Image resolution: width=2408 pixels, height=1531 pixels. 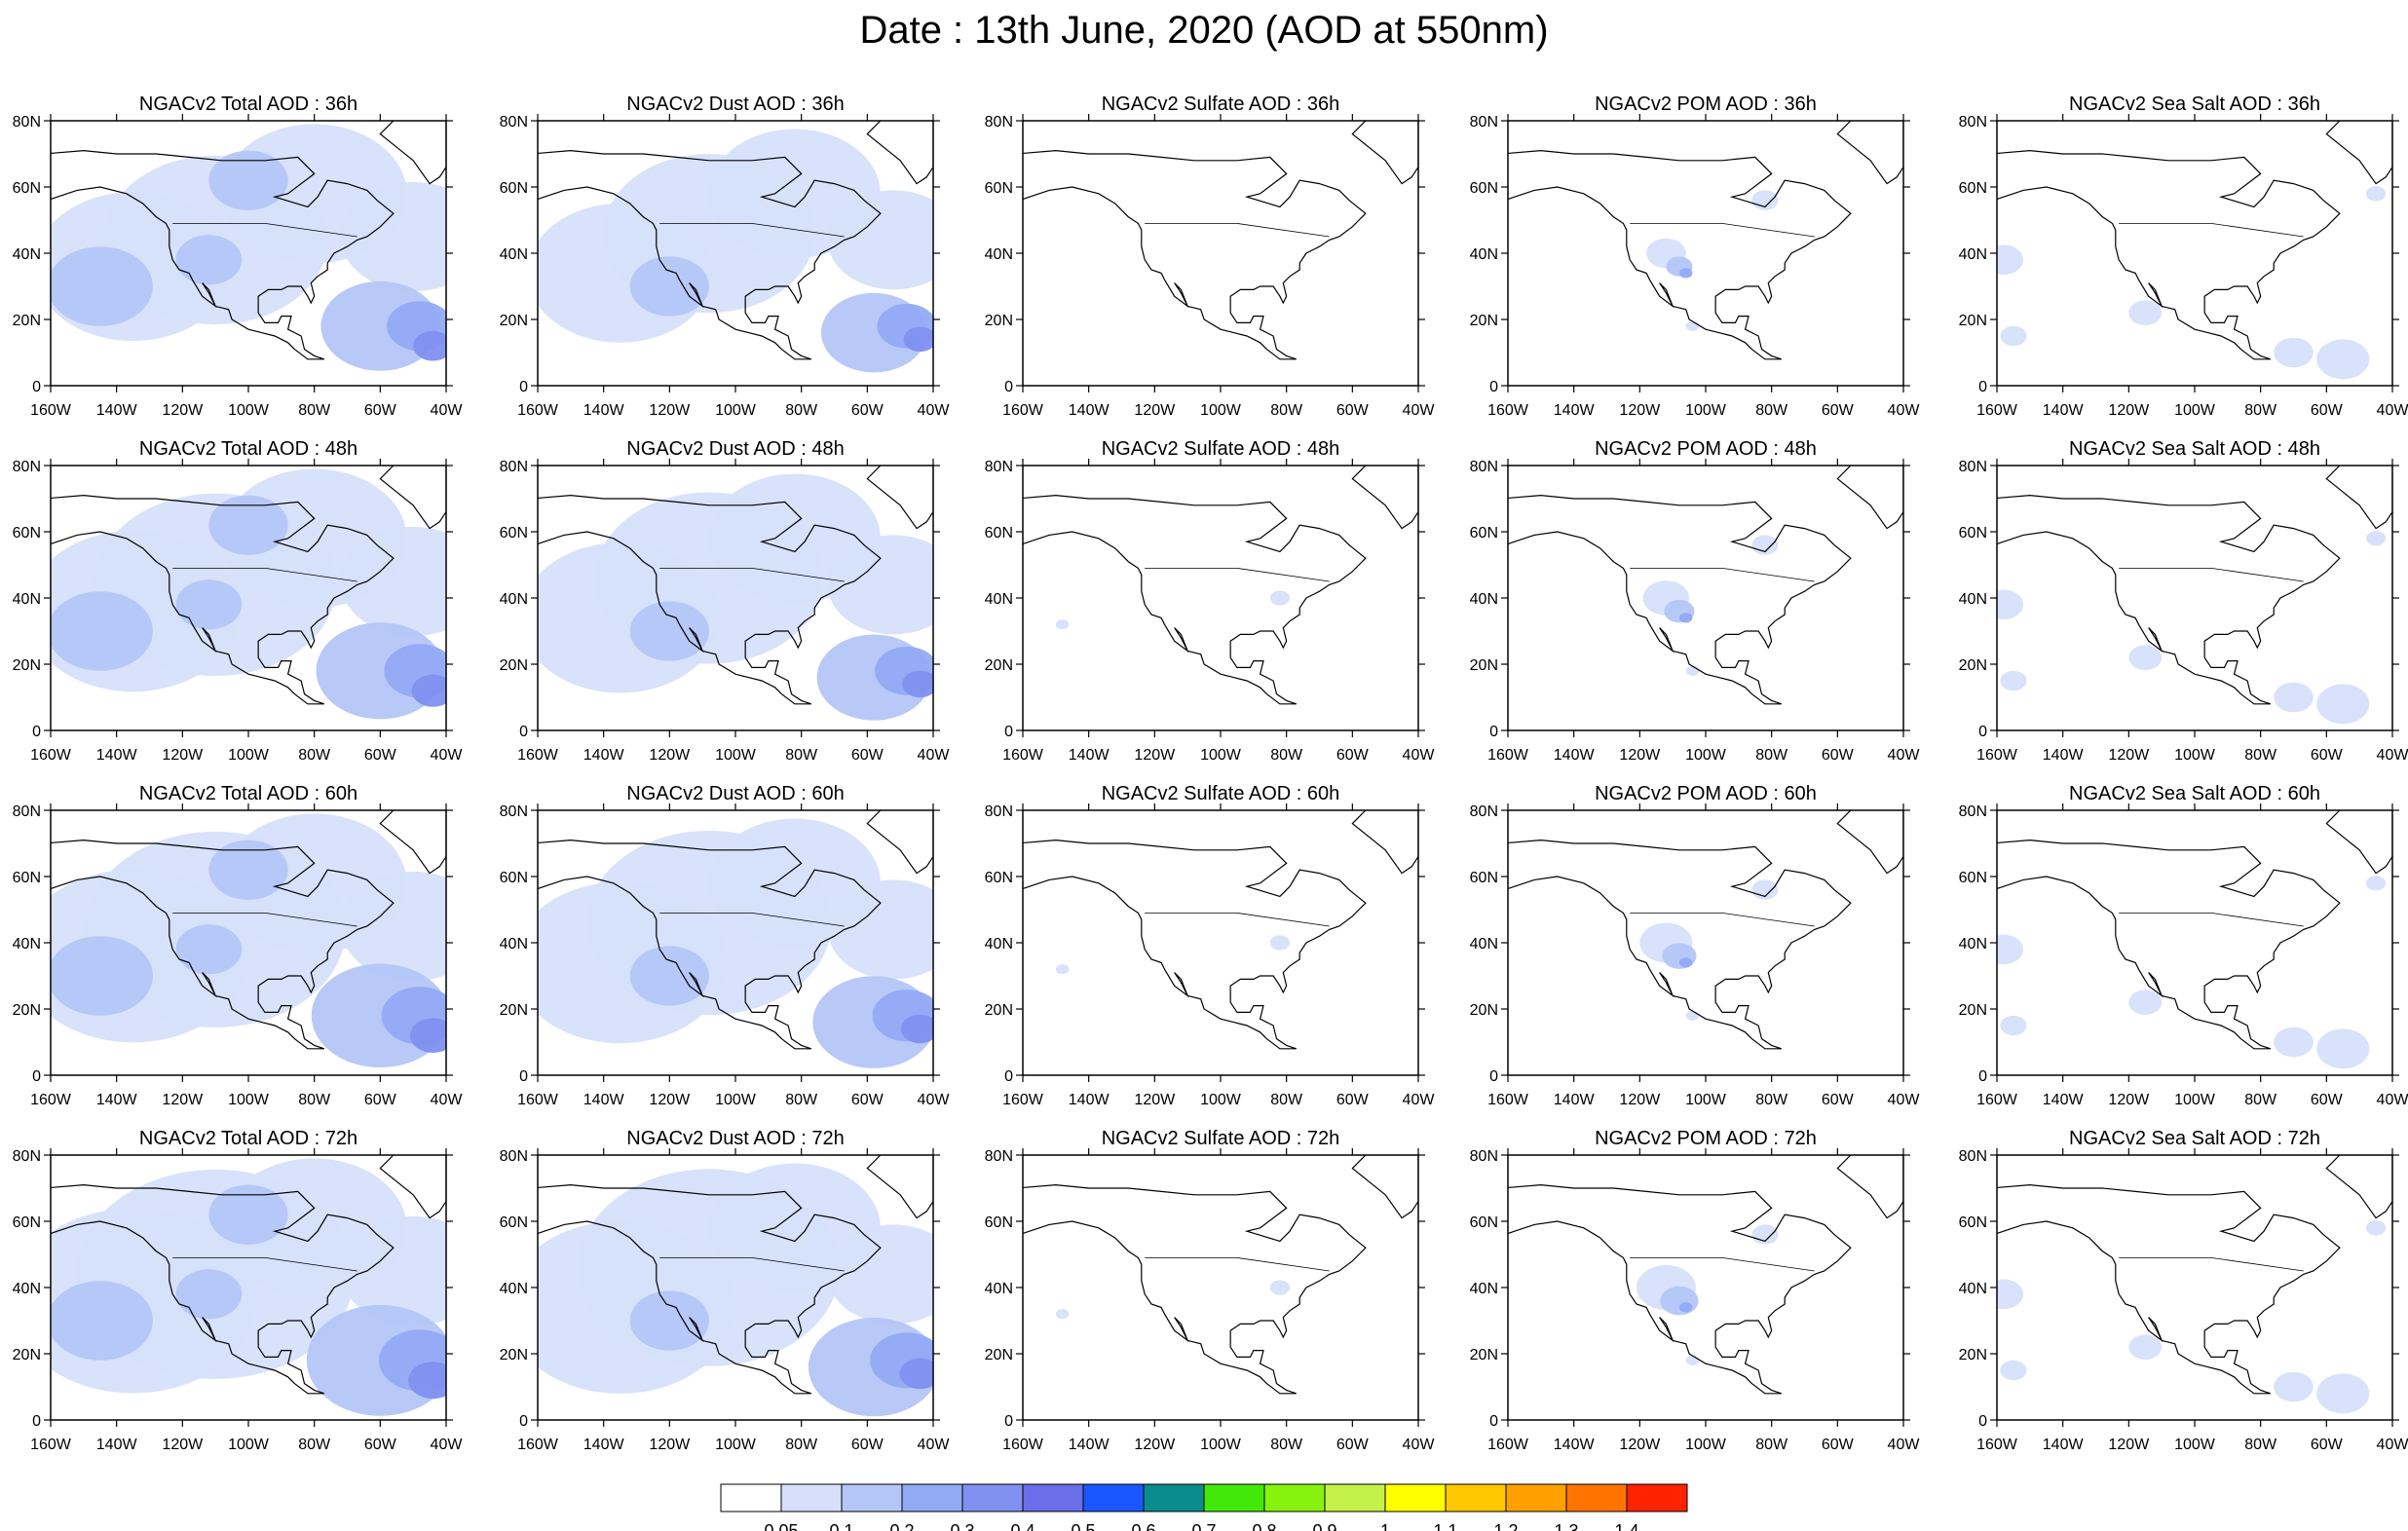 I want to click on panel-title: NGACv2 POM AOD : 60h, so click(x=1706, y=793).